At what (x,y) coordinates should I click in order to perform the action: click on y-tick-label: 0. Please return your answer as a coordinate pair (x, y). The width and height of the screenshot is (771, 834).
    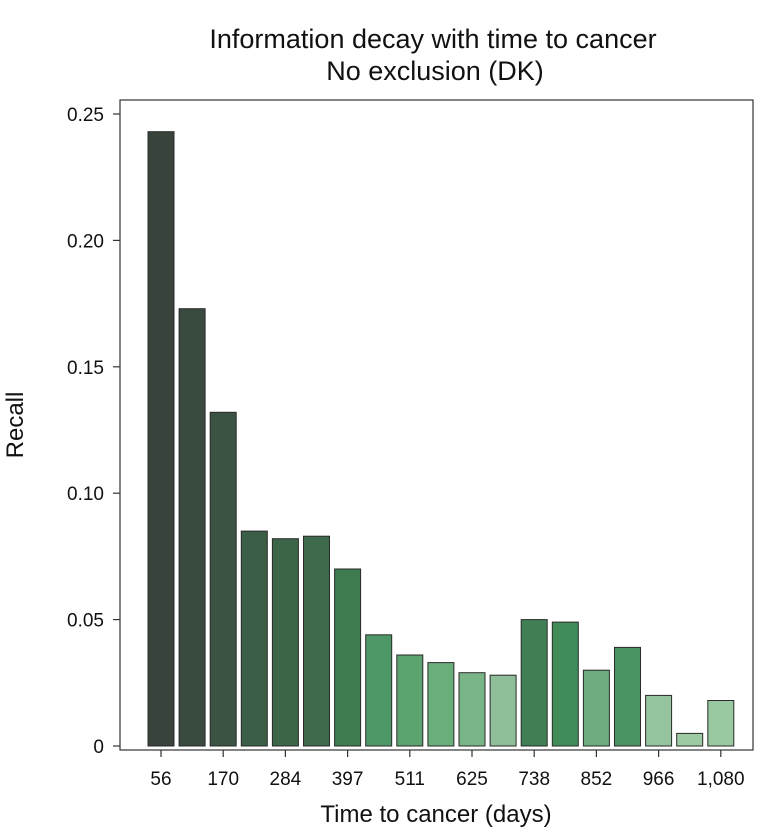
    Looking at the image, I should click on (98, 747).